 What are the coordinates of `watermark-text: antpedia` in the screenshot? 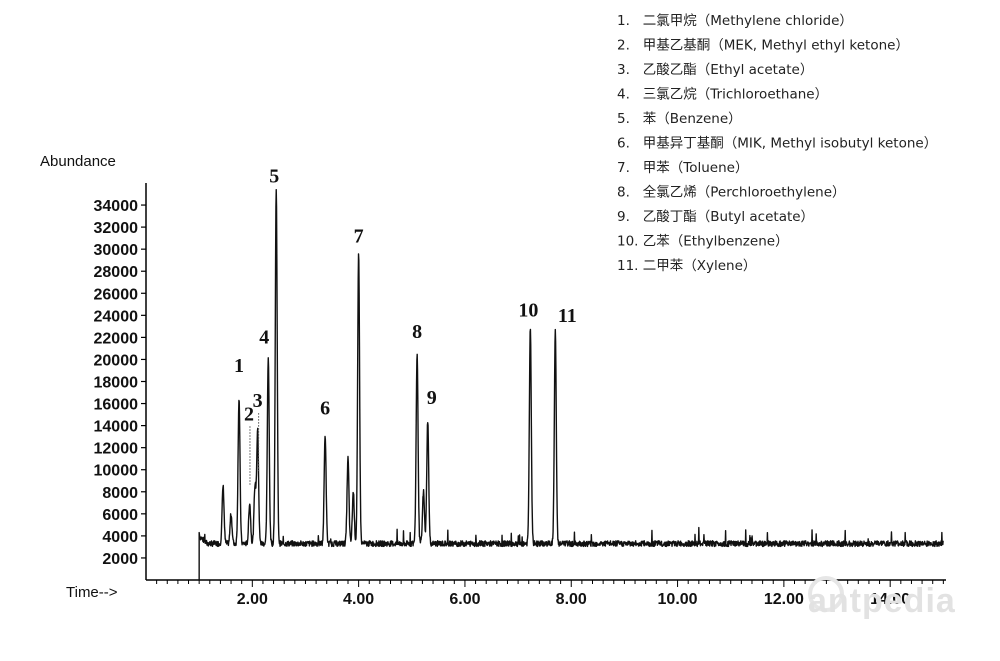 It's located at (882, 601).